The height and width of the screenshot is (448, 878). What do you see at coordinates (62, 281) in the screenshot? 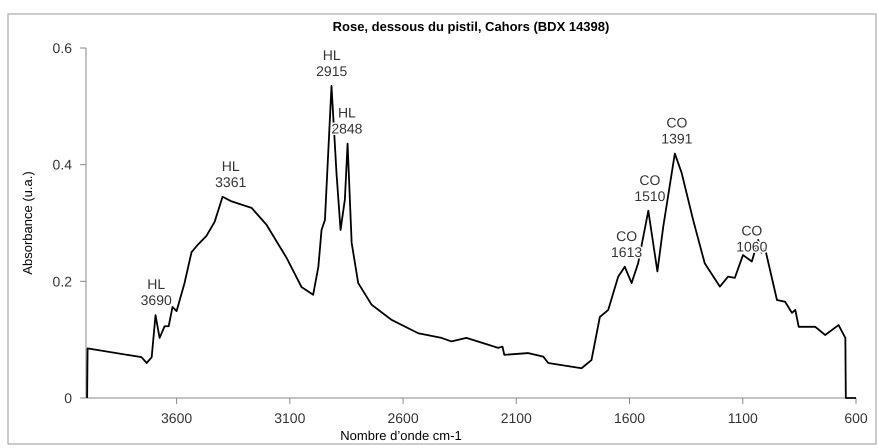
I see `y-tick-label: 0.2` at bounding box center [62, 281].